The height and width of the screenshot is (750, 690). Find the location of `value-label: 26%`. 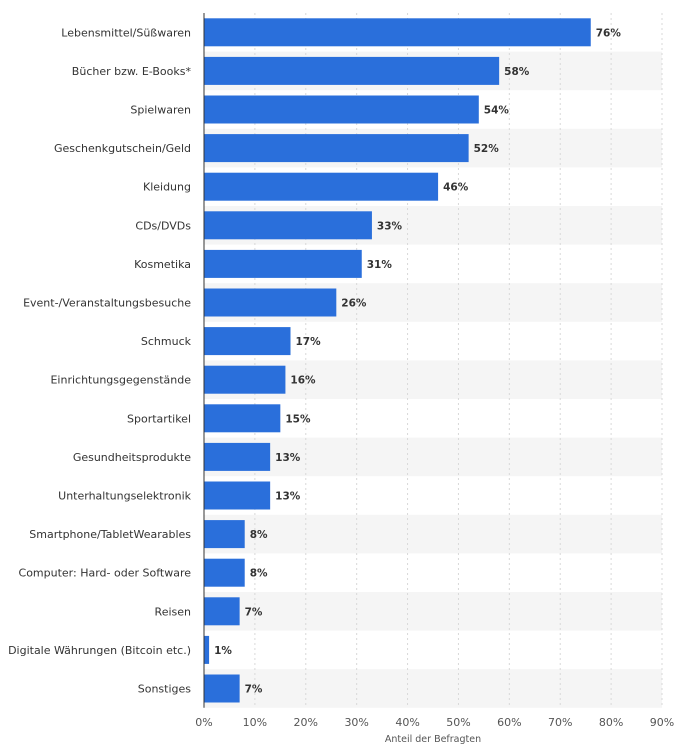

value-label: 26% is located at coordinates (354, 304).